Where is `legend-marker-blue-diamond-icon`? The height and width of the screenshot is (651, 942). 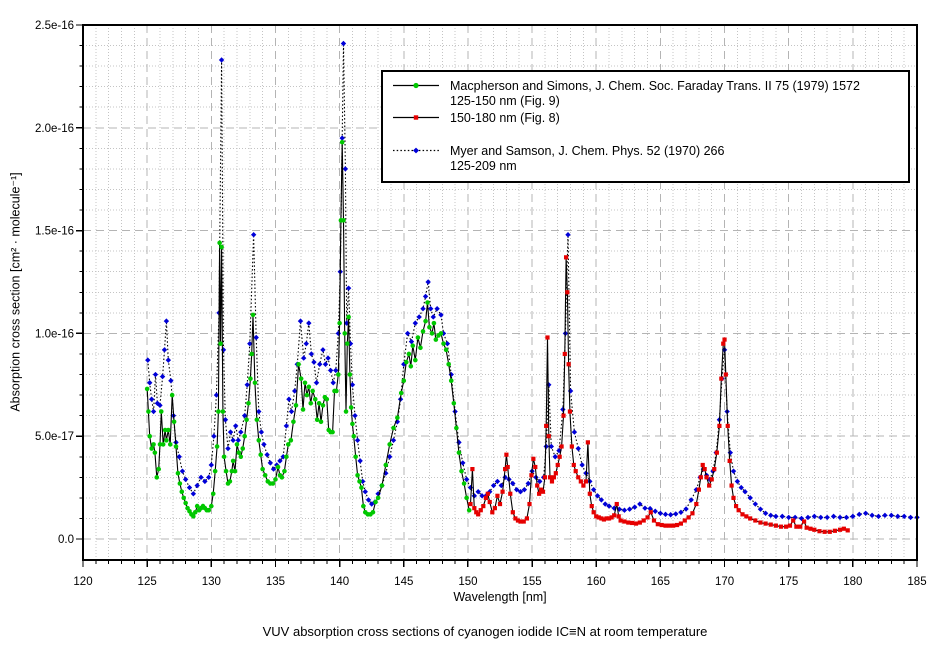
legend-marker-blue-diamond-icon is located at coordinates (421, 150).